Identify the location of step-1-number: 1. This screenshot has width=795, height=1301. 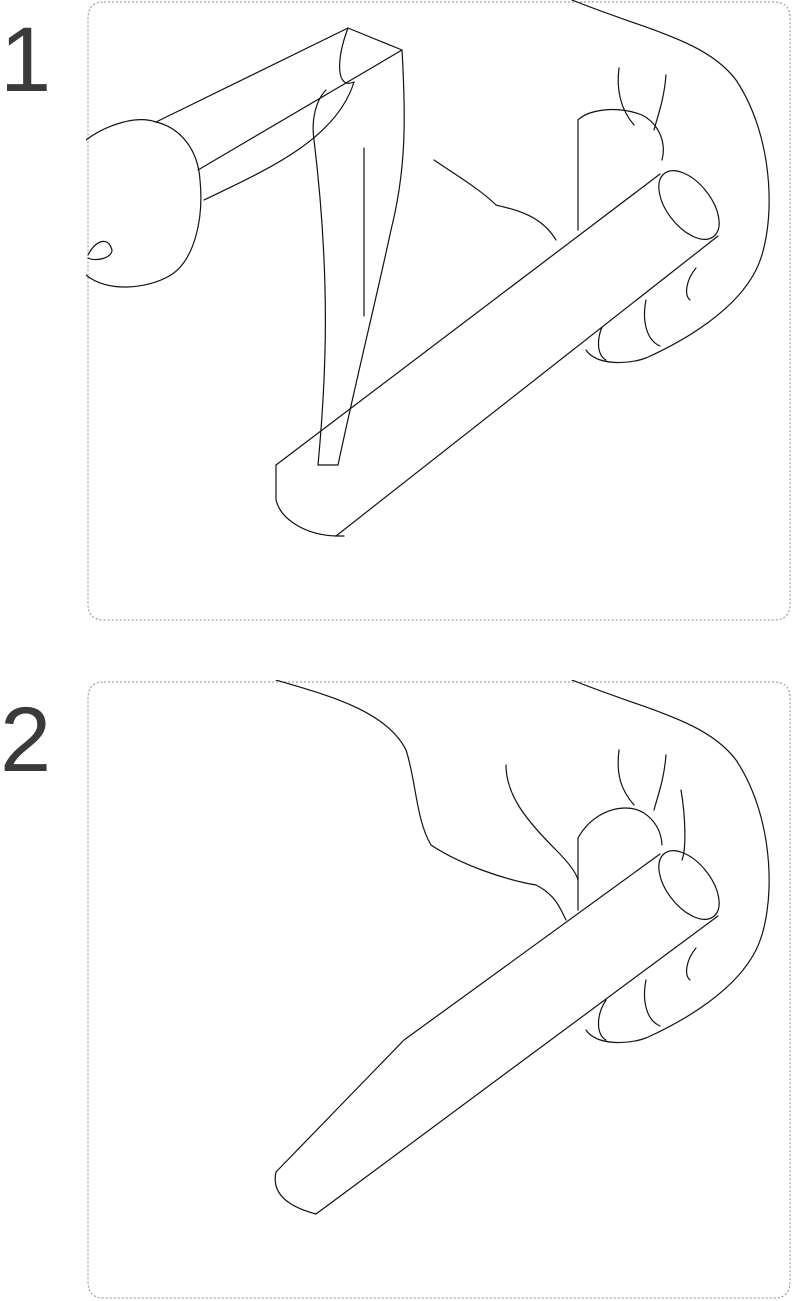
(26, 60).